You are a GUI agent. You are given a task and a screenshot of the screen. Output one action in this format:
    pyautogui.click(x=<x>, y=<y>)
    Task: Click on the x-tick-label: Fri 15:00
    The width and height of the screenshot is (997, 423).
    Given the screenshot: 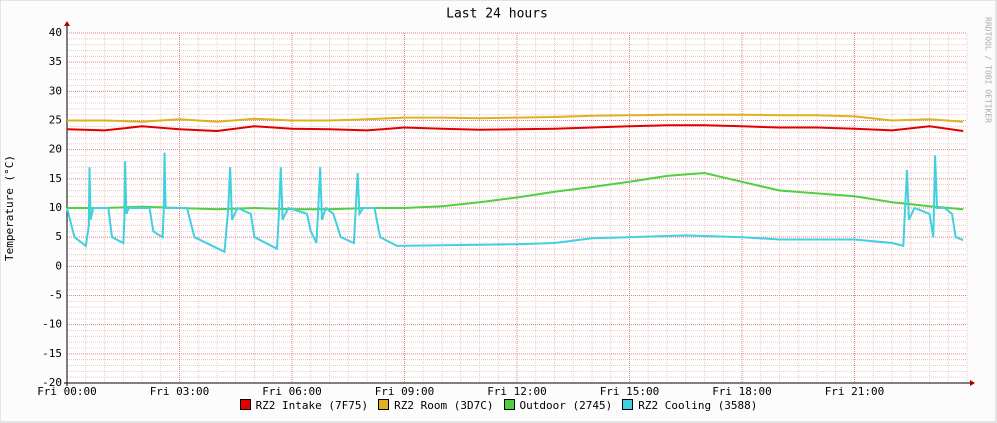 What is the action you would take?
    pyautogui.click(x=630, y=391)
    